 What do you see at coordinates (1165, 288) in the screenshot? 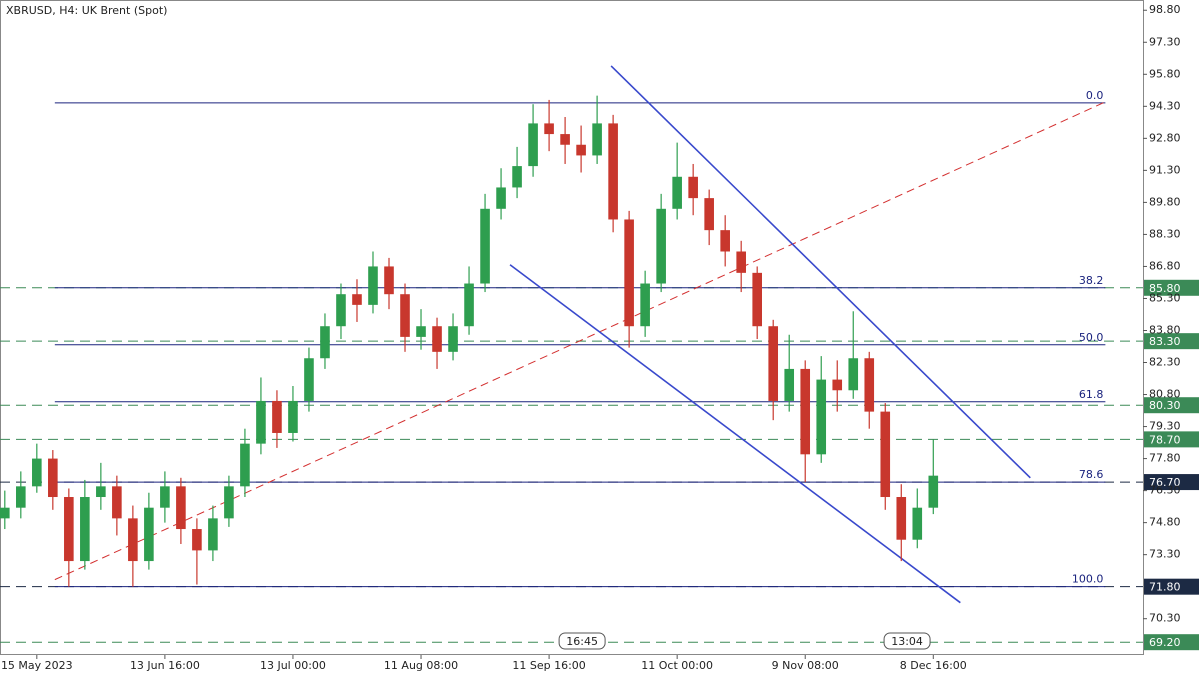
I see `level-label: 85.80` at bounding box center [1165, 288].